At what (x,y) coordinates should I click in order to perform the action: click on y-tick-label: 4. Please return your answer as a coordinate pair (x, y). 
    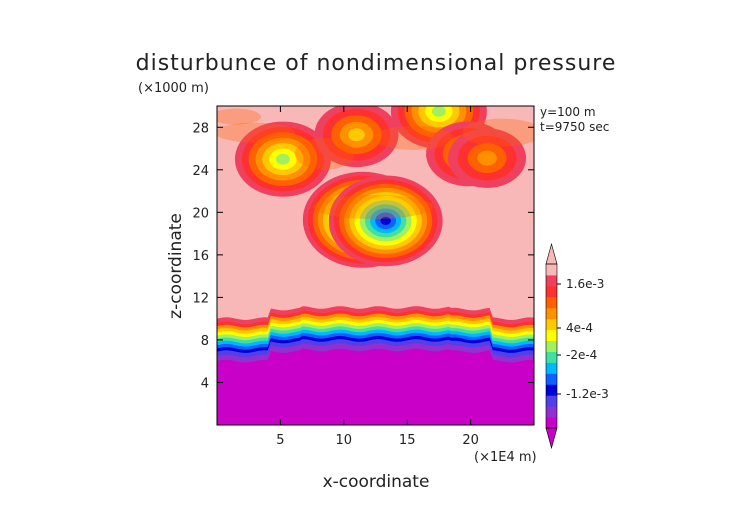
    Looking at the image, I should click on (205, 383).